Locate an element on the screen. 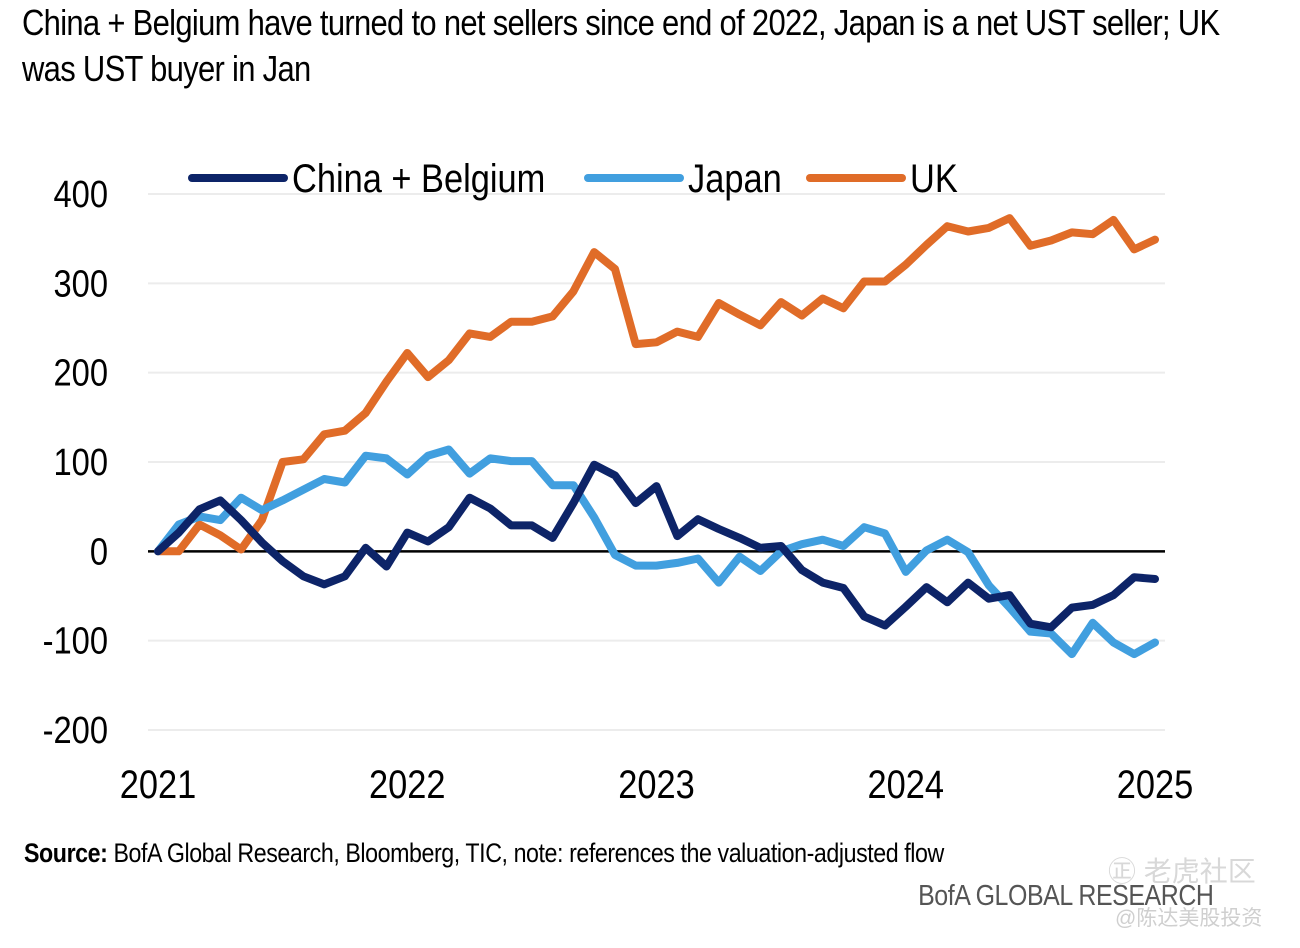 The height and width of the screenshot is (948, 1300). legend-label: China + Belgium is located at coordinates (418, 178).